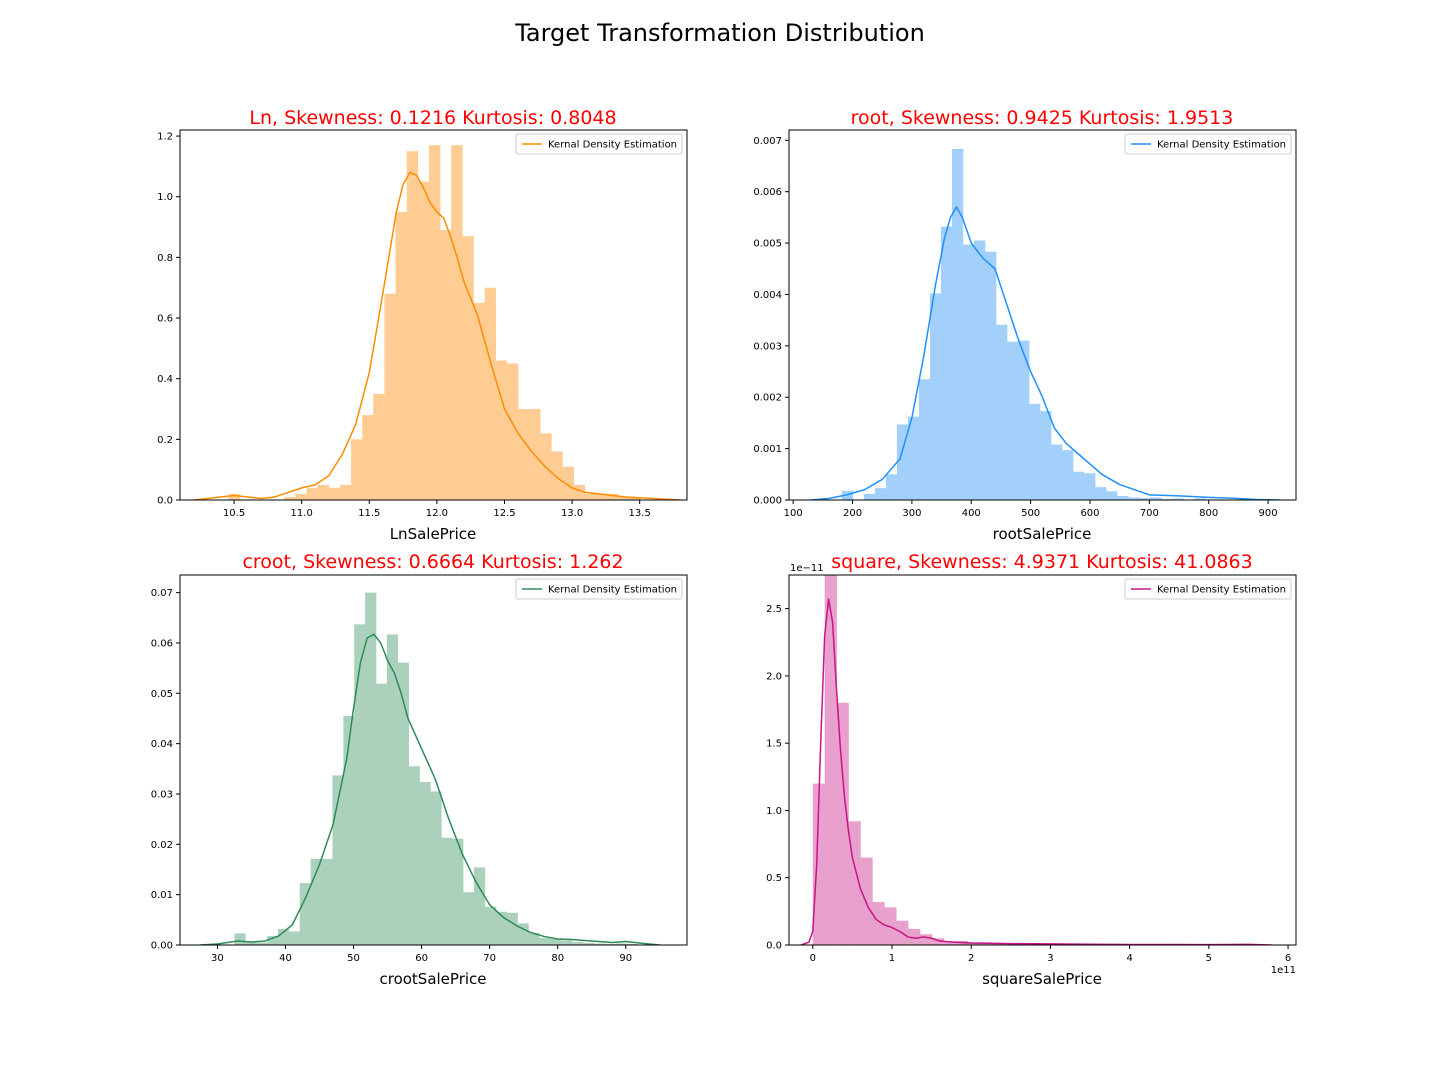 The image size is (1440, 1080). I want to click on subplot-root-bars, so click(1029, 324).